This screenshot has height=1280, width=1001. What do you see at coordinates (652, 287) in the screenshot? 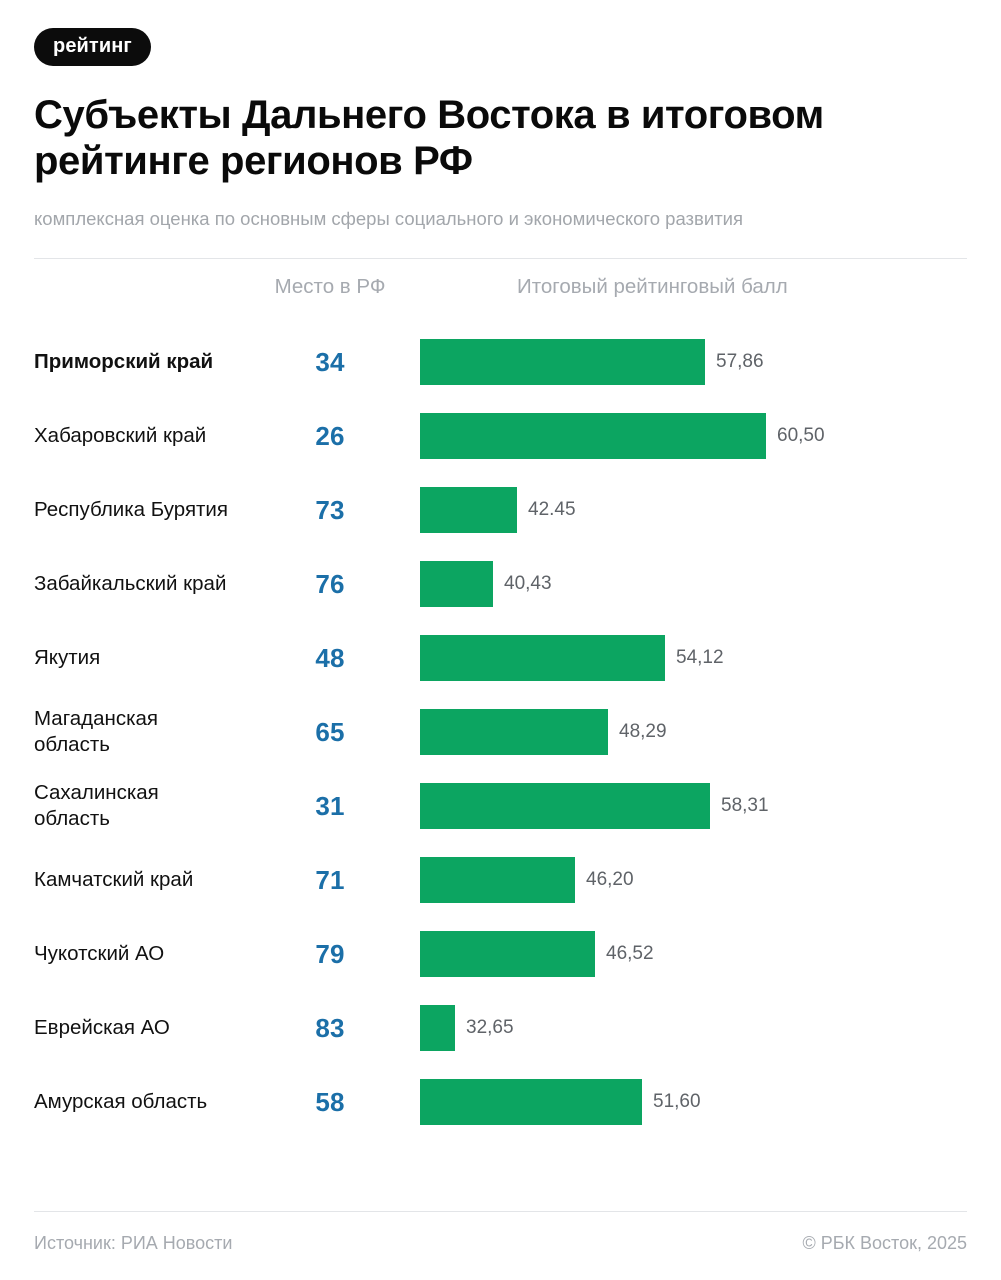
I see `column-header-score: Итоговый рейтинговый балл` at bounding box center [652, 287].